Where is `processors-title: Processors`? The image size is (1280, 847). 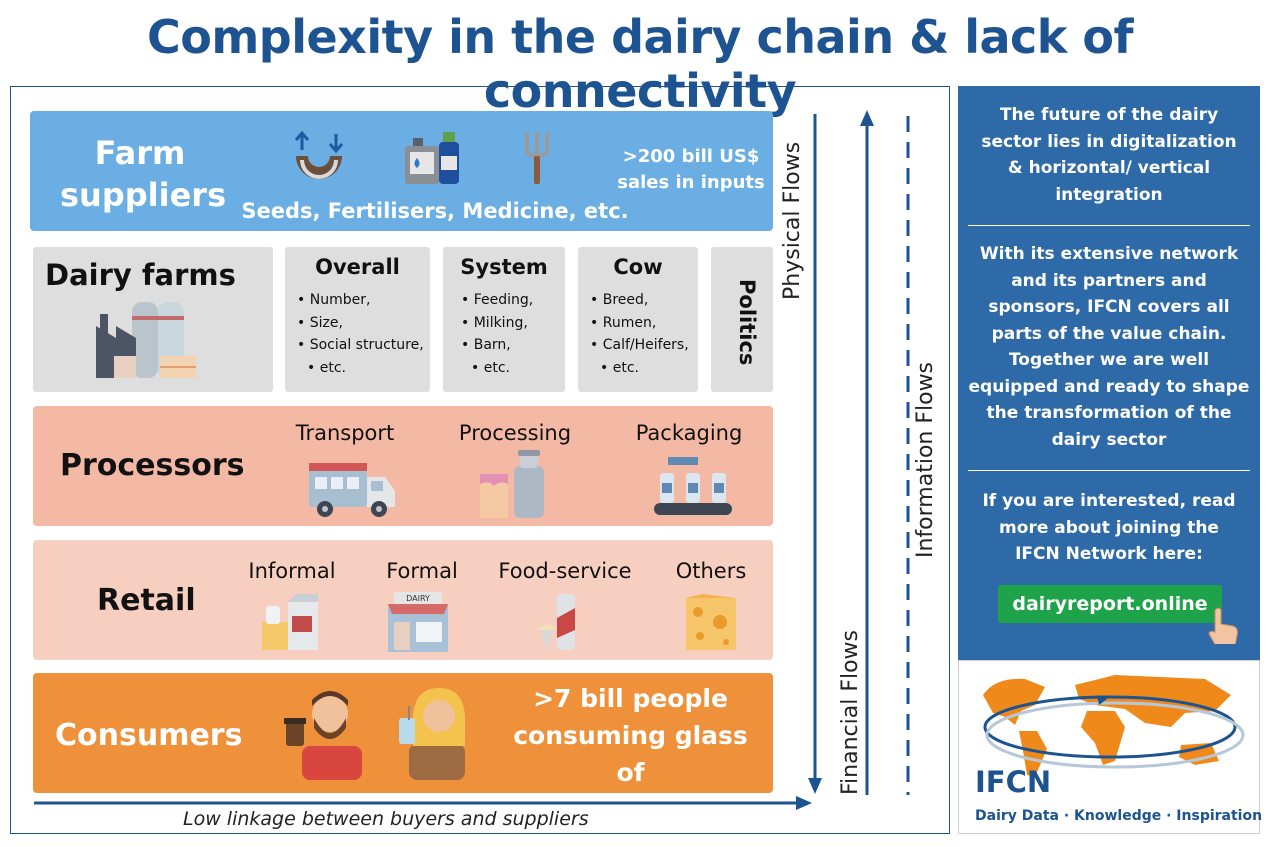
processors-title: Processors is located at coordinates (152, 465).